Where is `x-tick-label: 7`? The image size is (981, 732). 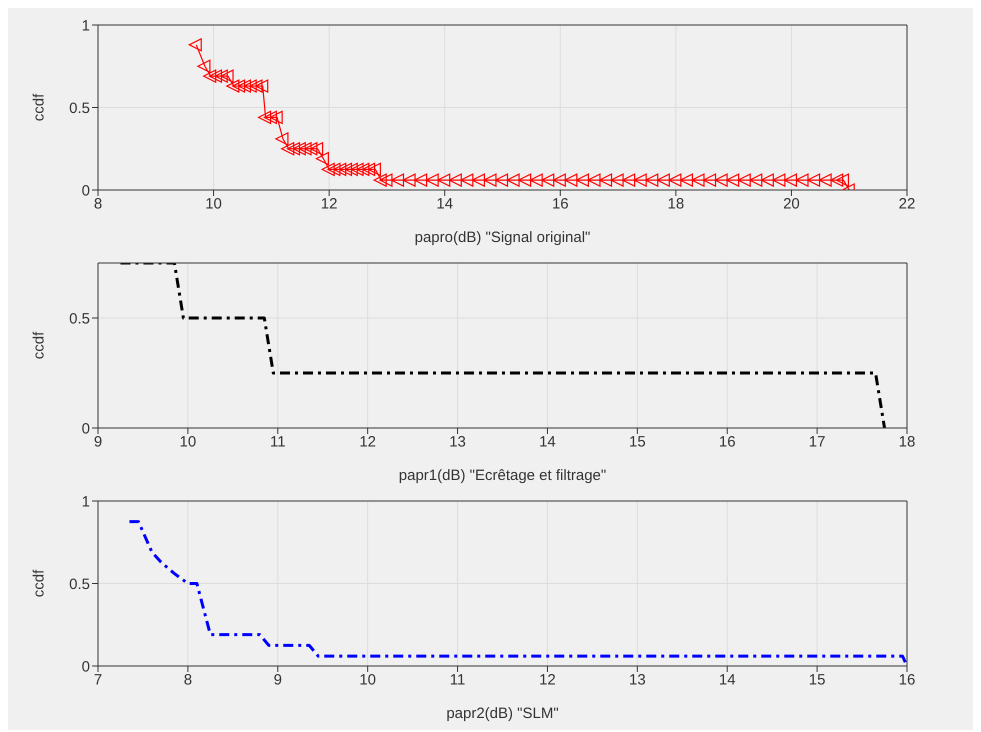 x-tick-label: 7 is located at coordinates (98, 680).